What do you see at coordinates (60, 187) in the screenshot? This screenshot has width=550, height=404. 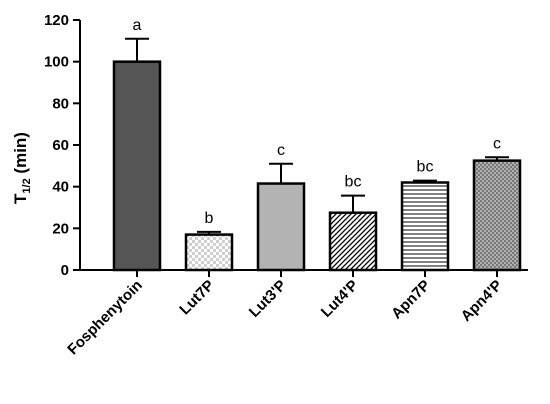 I see `y-tick-label: 40` at bounding box center [60, 187].